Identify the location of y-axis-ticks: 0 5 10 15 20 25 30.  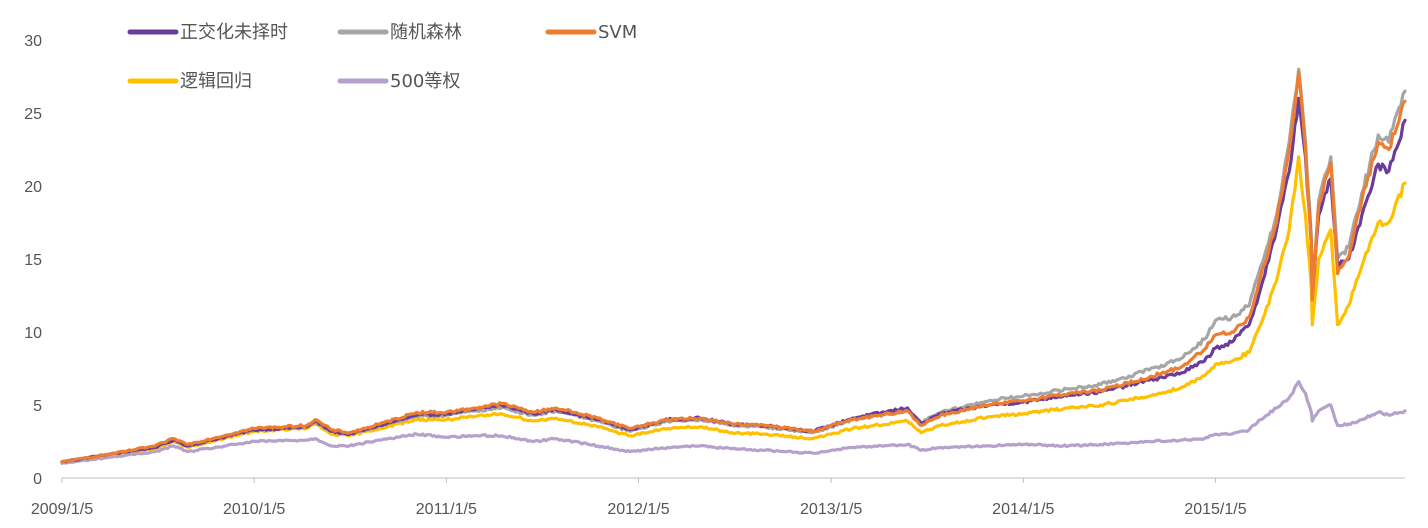
(33, 260).